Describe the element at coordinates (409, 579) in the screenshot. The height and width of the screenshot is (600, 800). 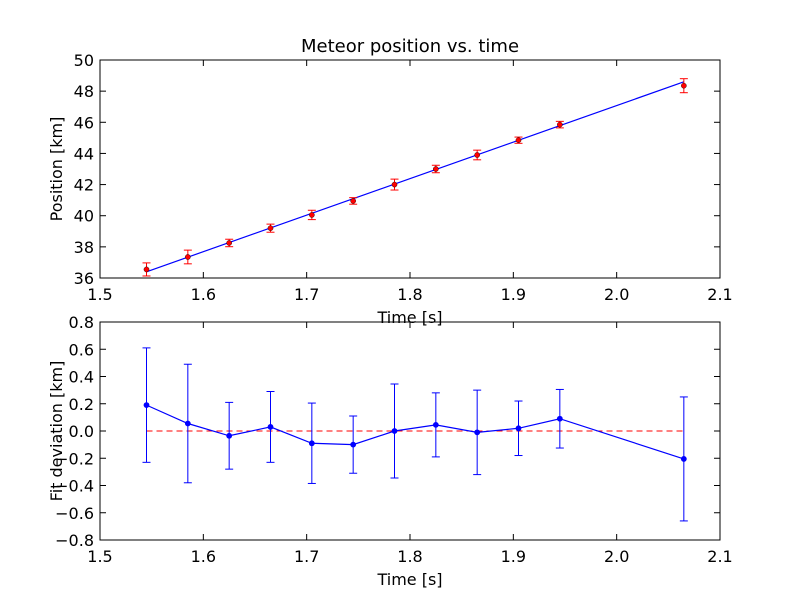
I see `deviation-x-axis-label: Time [s]` at that location.